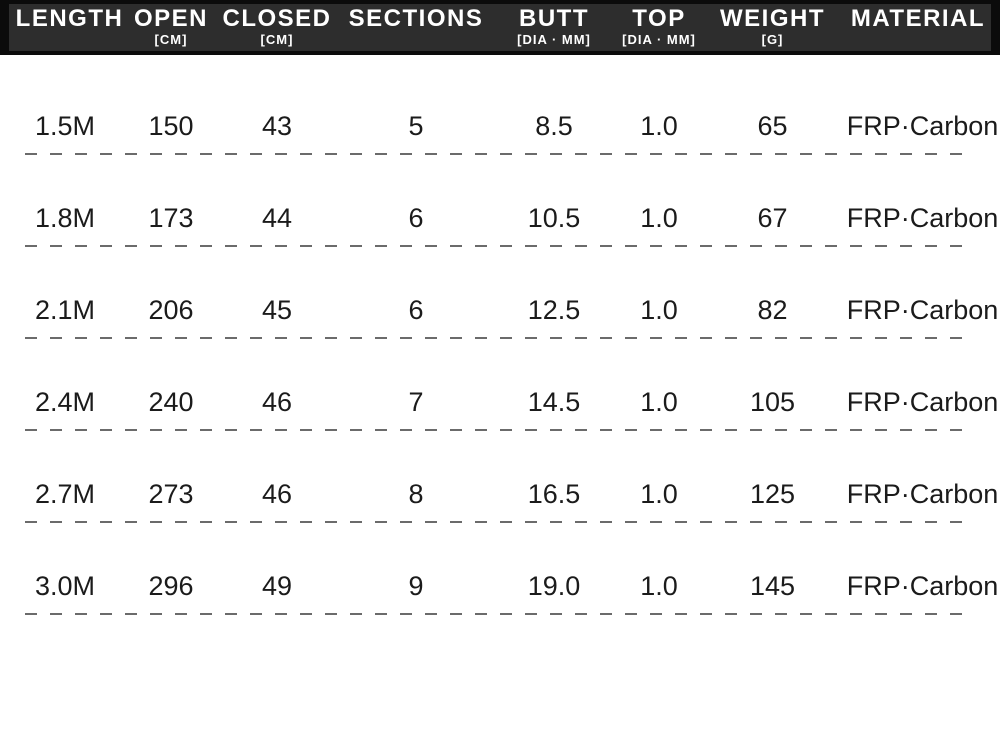  What do you see at coordinates (171, 310) in the screenshot?
I see `cell-open: 206` at bounding box center [171, 310].